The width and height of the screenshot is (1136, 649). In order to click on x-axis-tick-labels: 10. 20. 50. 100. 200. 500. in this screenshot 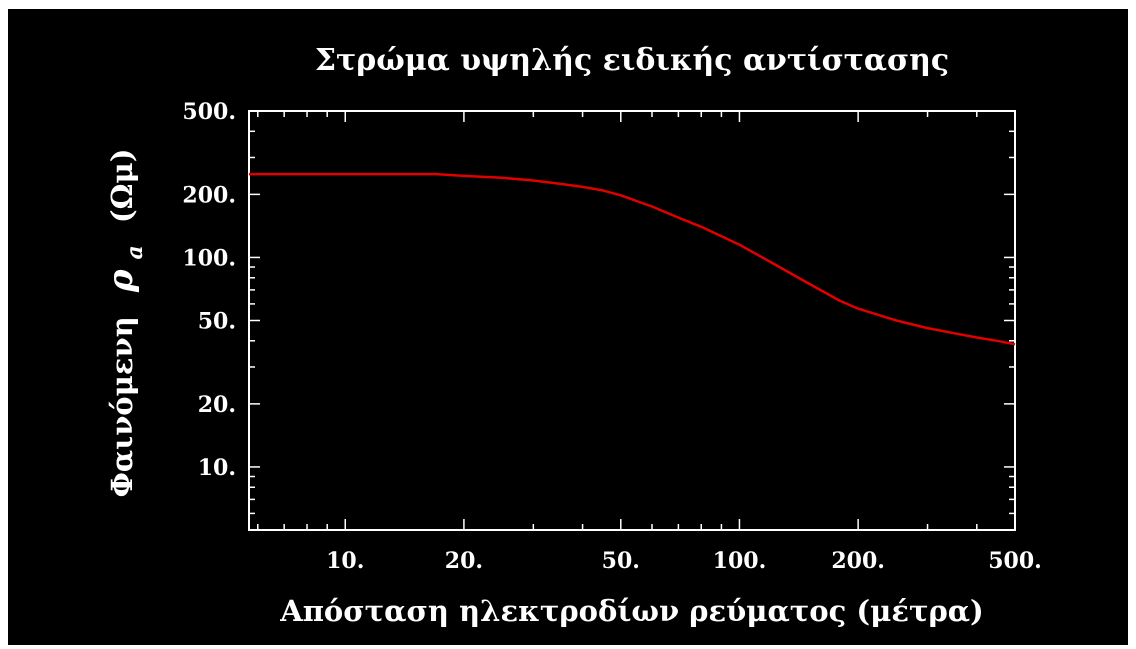, I will do `click(684, 561)`.